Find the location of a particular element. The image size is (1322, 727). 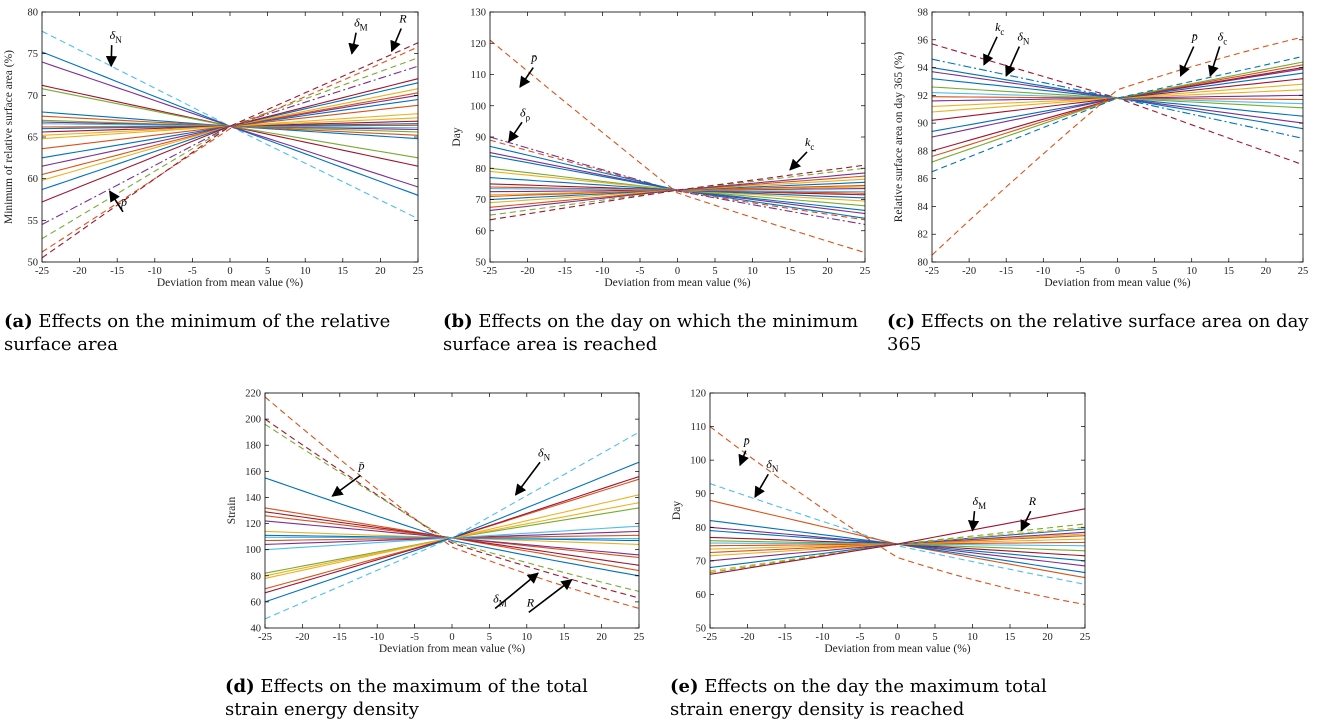

annotation-label: δM is located at coordinates (500, 600).